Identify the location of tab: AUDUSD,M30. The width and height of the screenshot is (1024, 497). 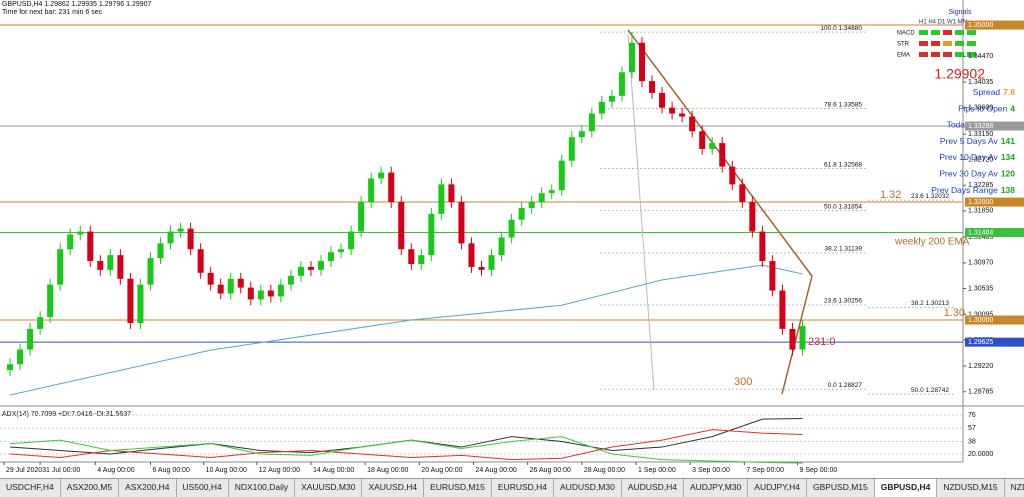
(588, 488).